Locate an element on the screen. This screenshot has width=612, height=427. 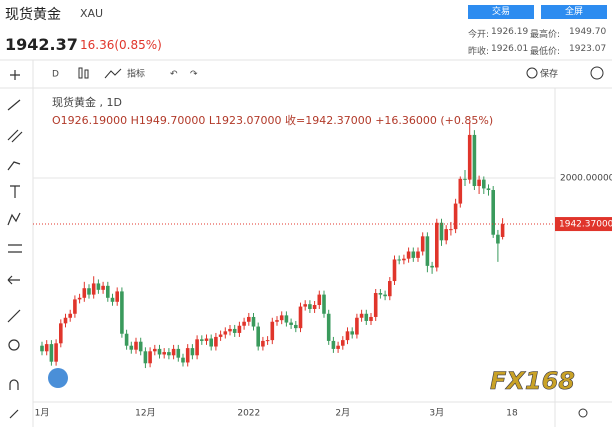
stat-label: 最高价: is located at coordinates (545, 35).